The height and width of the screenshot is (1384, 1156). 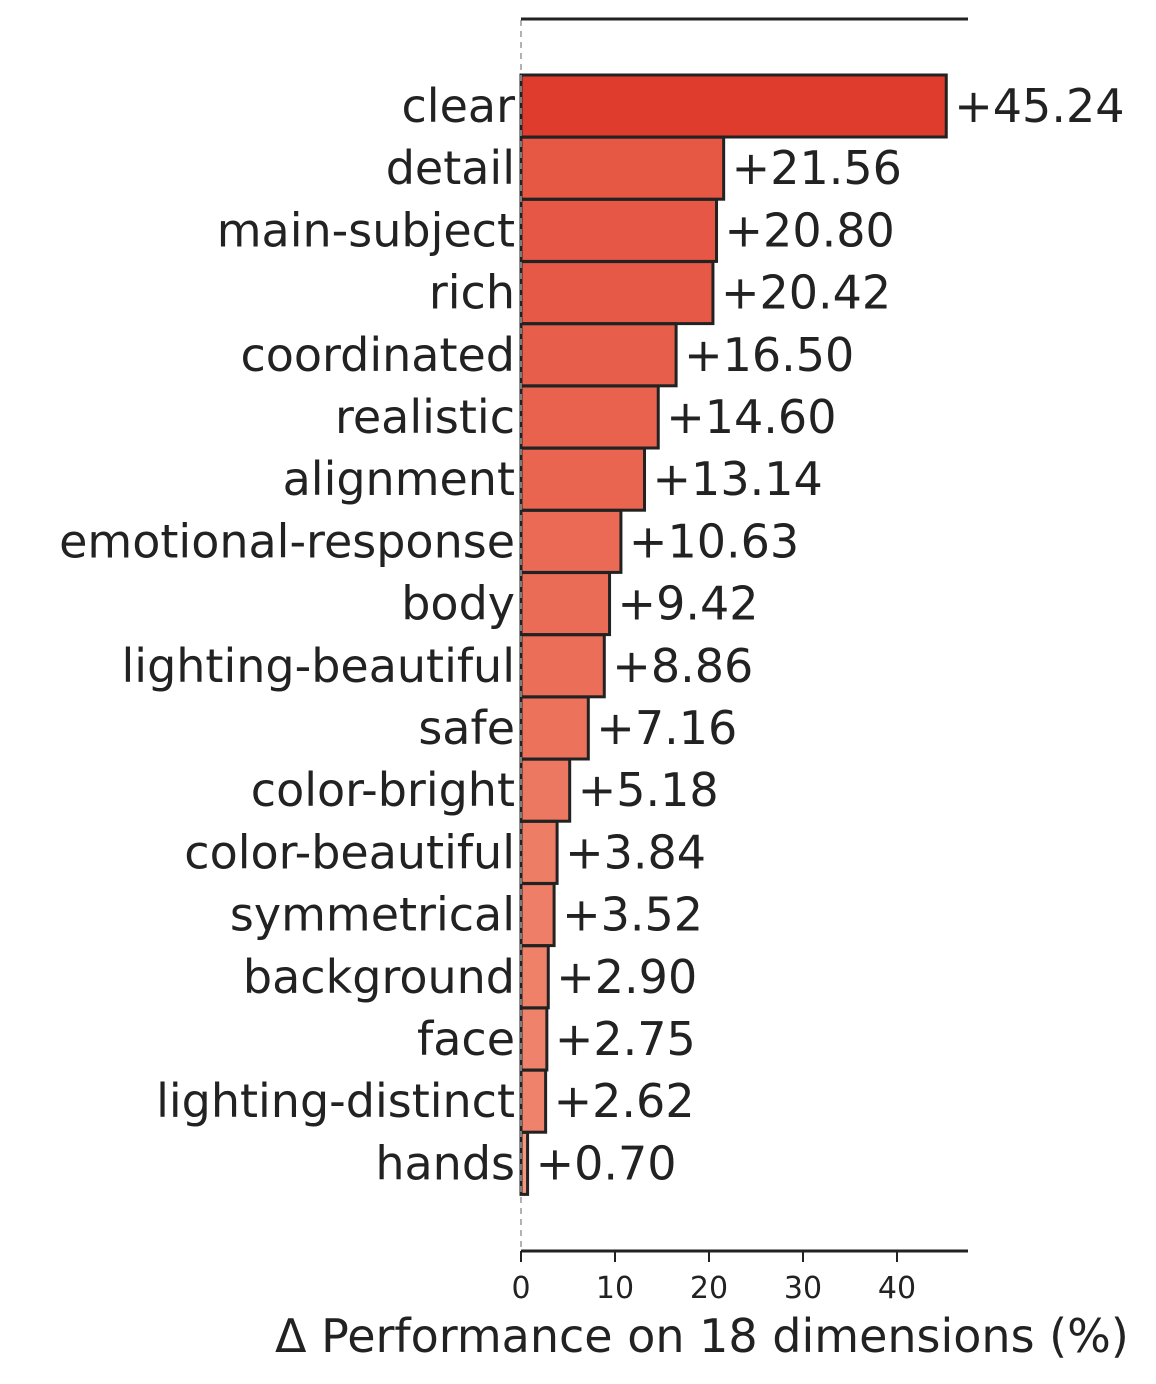 I want to click on bar-coordinated, so click(x=598, y=355).